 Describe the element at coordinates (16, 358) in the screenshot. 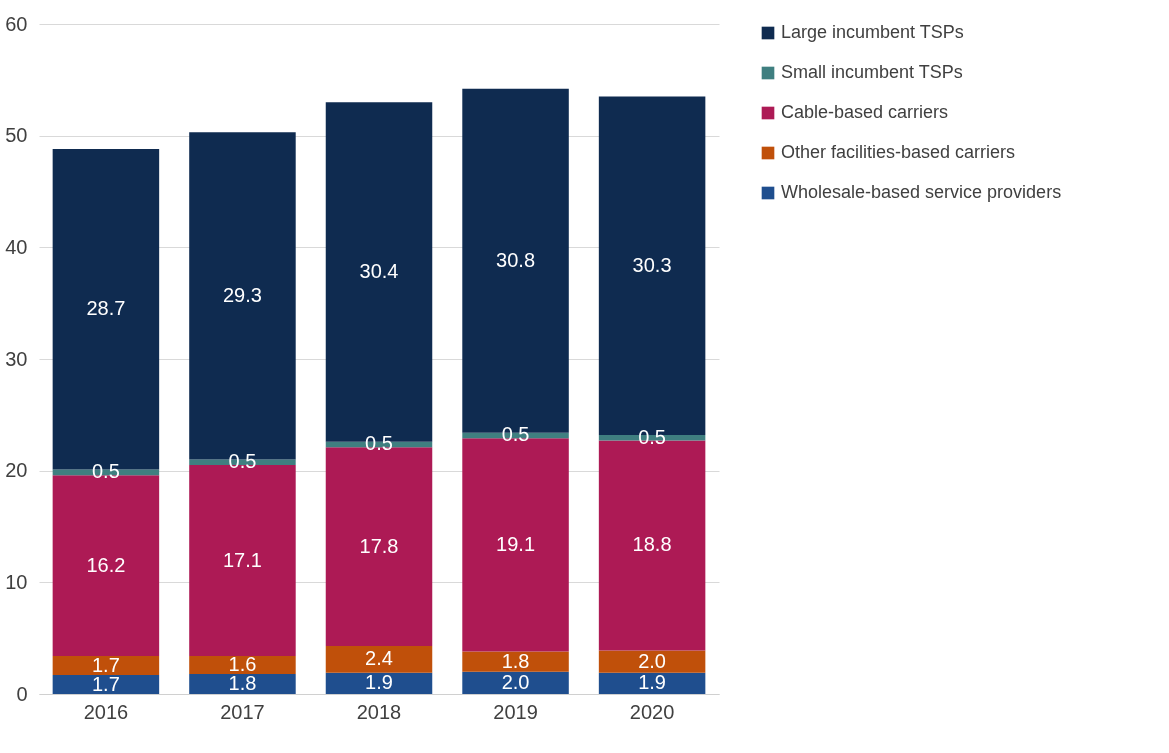

I see `y-tick-label: 30` at that location.